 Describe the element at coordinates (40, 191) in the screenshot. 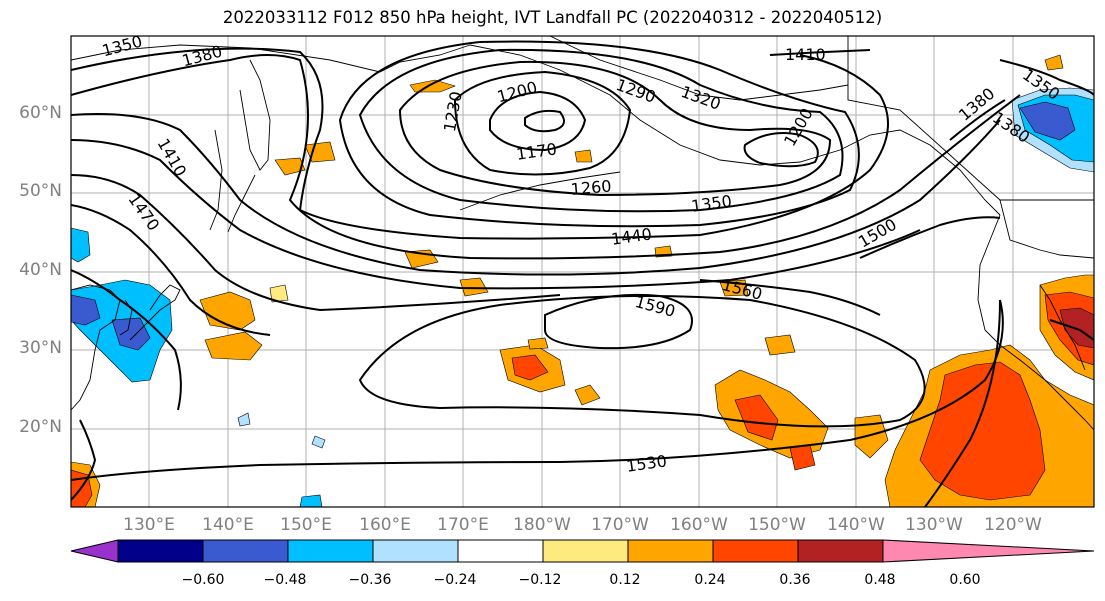

I see `lat-label: 50°N` at that location.